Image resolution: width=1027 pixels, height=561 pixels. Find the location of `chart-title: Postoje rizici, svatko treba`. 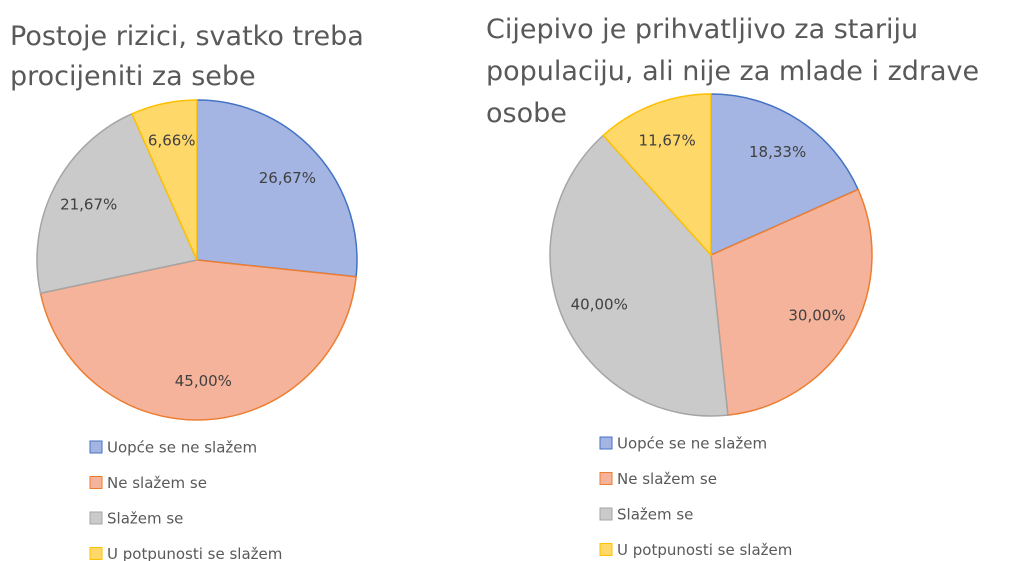

chart-title: Postoje rizici, svatko treba is located at coordinates (187, 36).